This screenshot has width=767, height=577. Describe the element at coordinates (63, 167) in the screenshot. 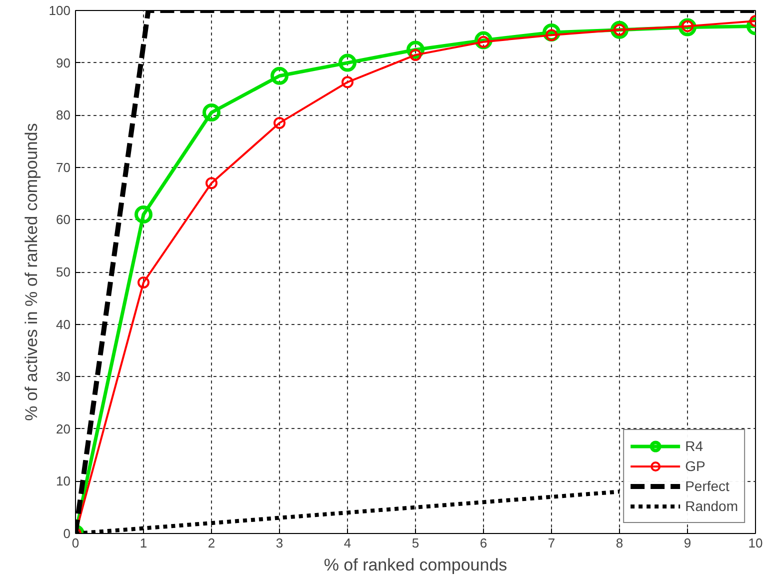

I see `y-tick-label: 70` at that location.